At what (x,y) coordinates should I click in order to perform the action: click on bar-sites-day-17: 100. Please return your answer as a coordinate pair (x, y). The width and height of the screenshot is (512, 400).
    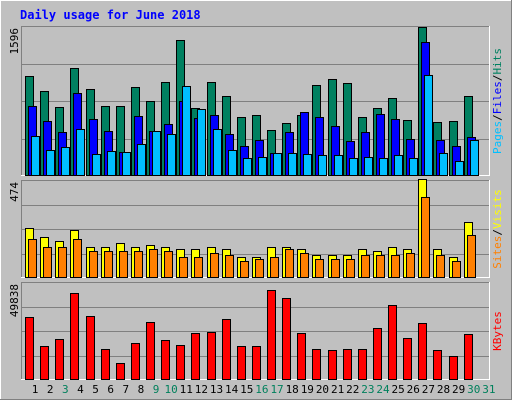
    Looking at the image, I should click on (274, 267).